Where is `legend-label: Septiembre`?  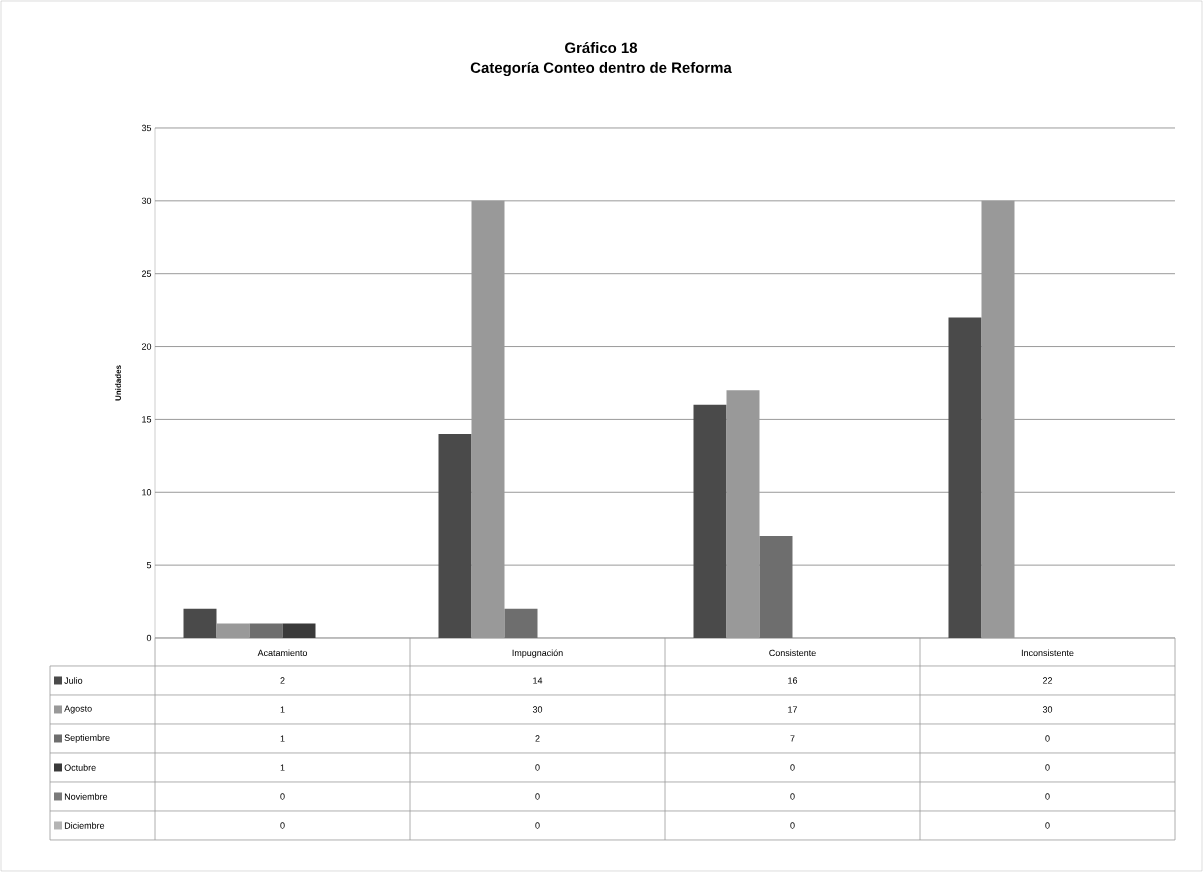
legend-label: Septiembre is located at coordinates (87, 738).